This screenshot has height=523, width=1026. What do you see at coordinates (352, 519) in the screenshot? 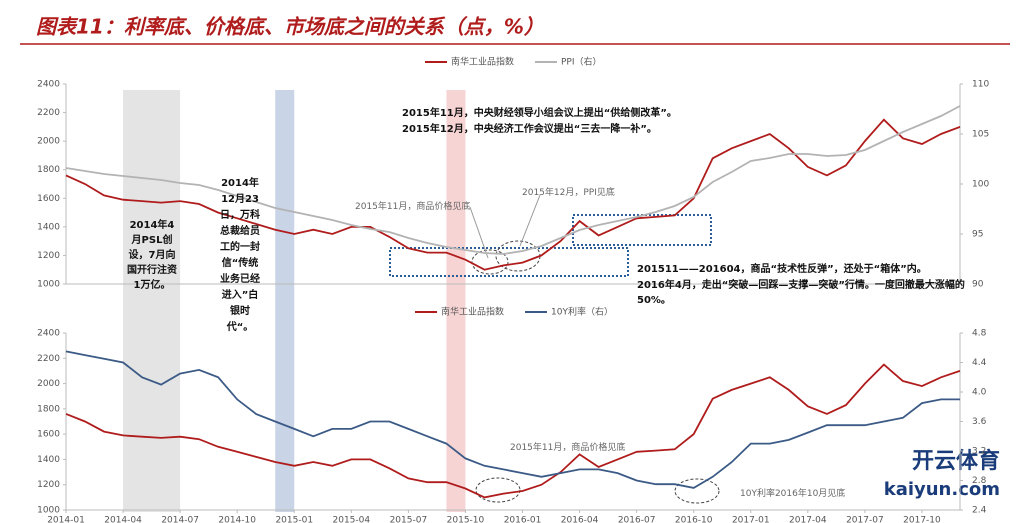
I see `x-tick-label: 2015-04` at bounding box center [352, 519].